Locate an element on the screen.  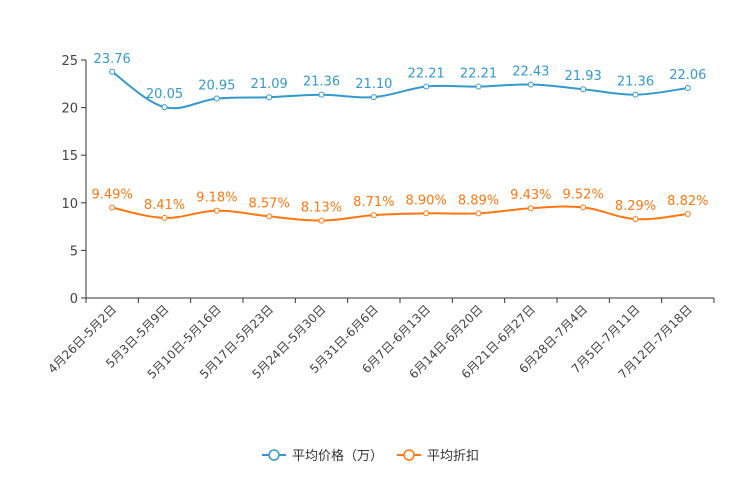
data-label: 9.52% is located at coordinates (583, 194).